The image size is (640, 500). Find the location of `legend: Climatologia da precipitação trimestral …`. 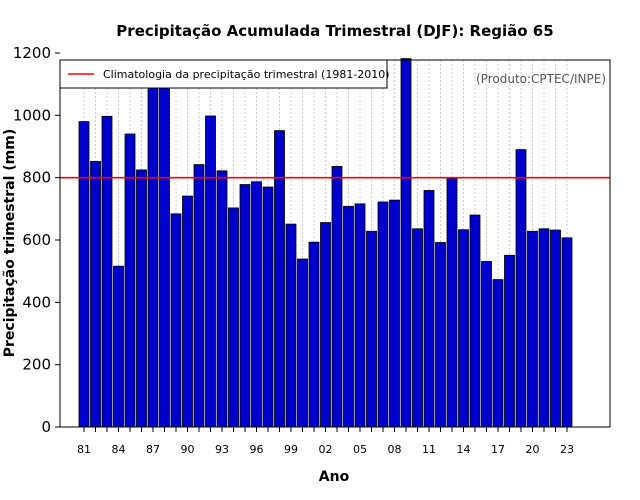

legend: Climatologia da precipitação trimestral … is located at coordinates (224, 74).